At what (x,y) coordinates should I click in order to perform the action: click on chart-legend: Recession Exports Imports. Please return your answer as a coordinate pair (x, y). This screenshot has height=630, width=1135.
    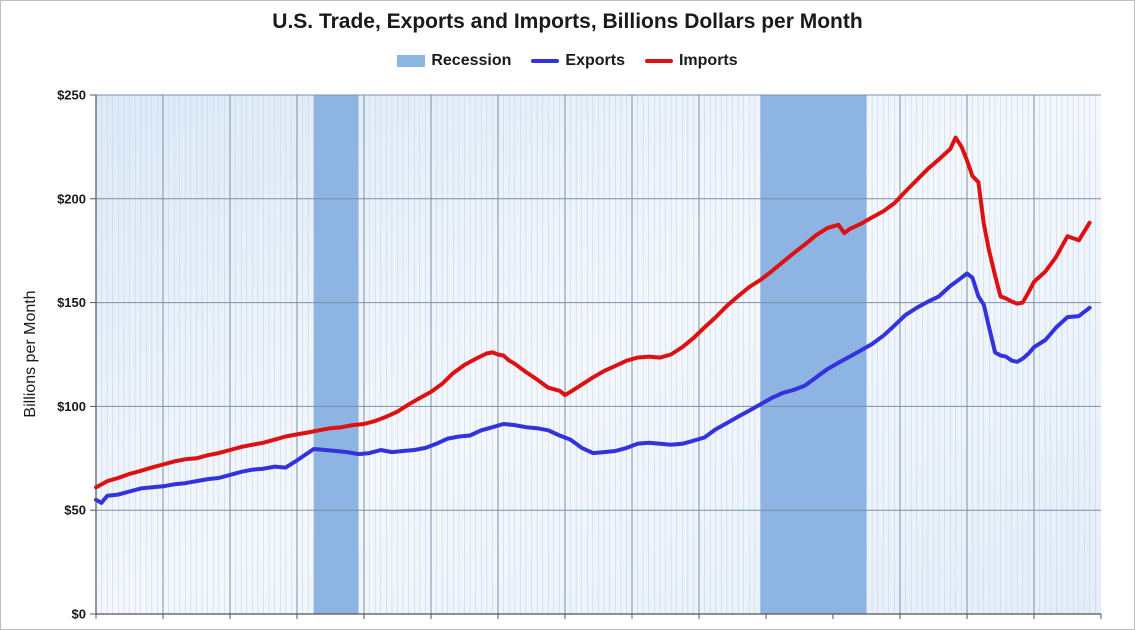
    Looking at the image, I should click on (567, 61).